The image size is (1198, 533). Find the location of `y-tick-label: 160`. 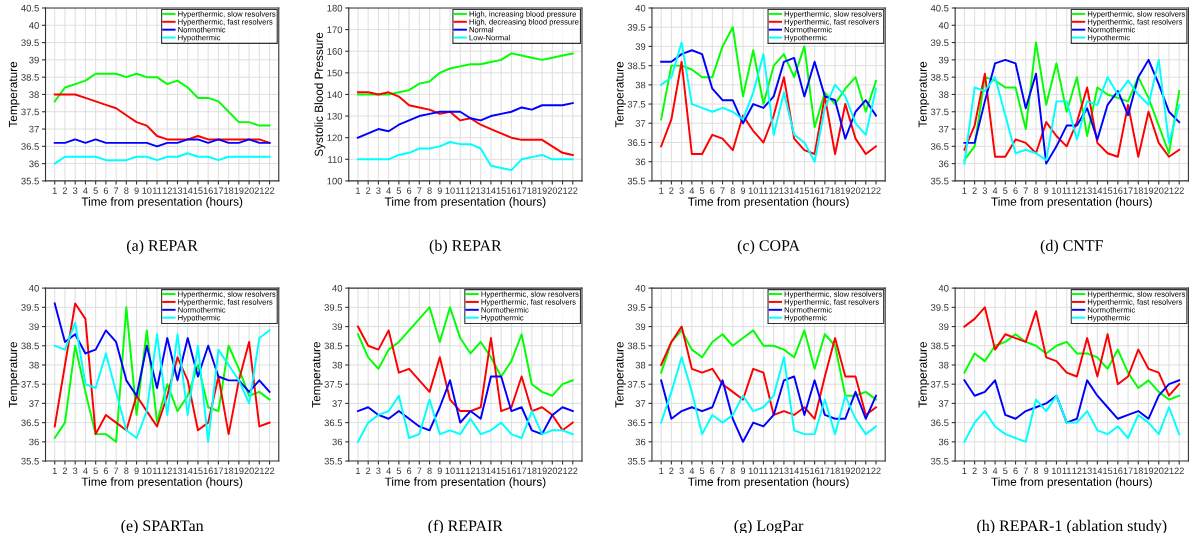

y-tick-label: 160 is located at coordinates (335, 51).